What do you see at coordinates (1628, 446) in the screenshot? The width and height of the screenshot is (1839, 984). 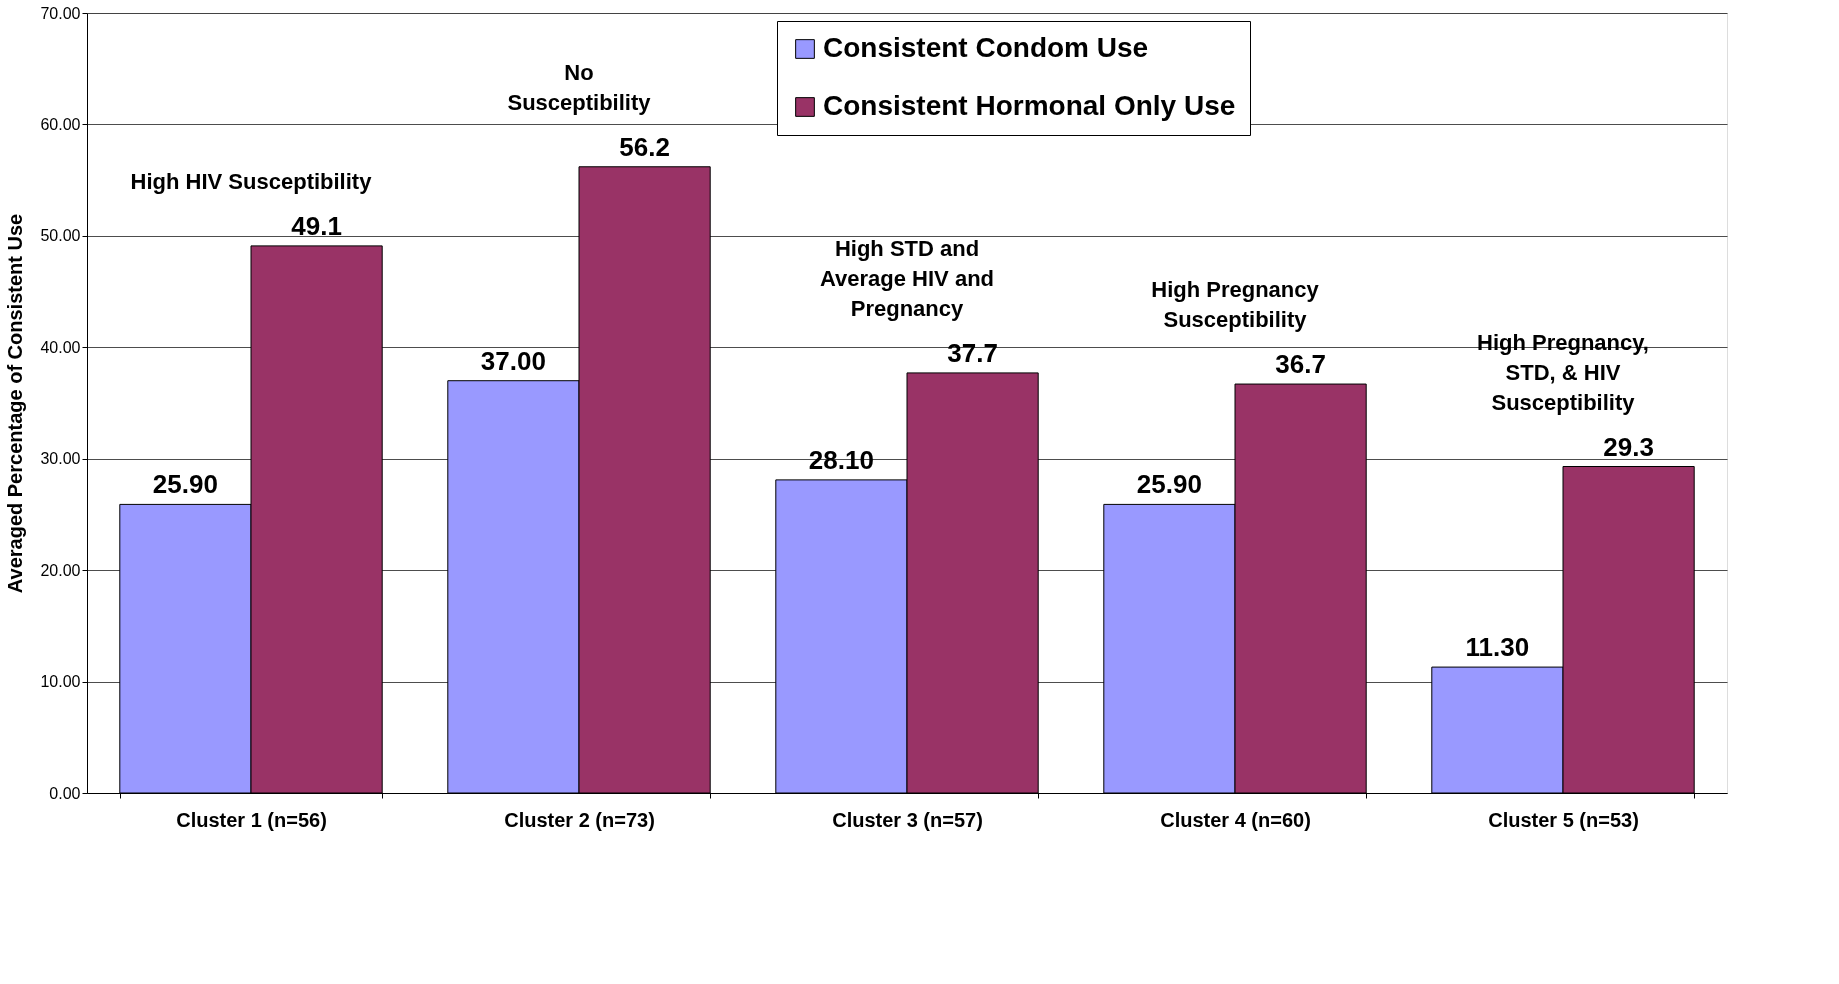 I see `data-label: 29.3` at bounding box center [1628, 446].